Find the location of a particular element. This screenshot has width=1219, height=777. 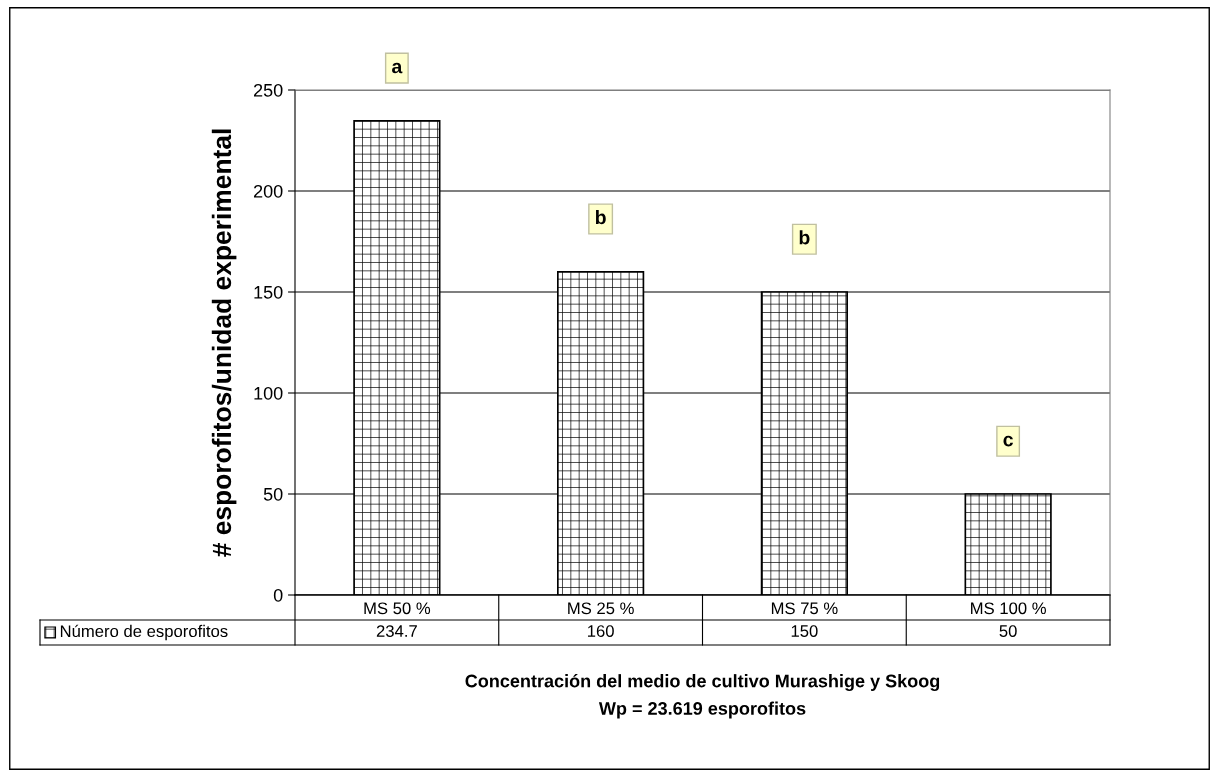

annotation: a is located at coordinates (397, 68).